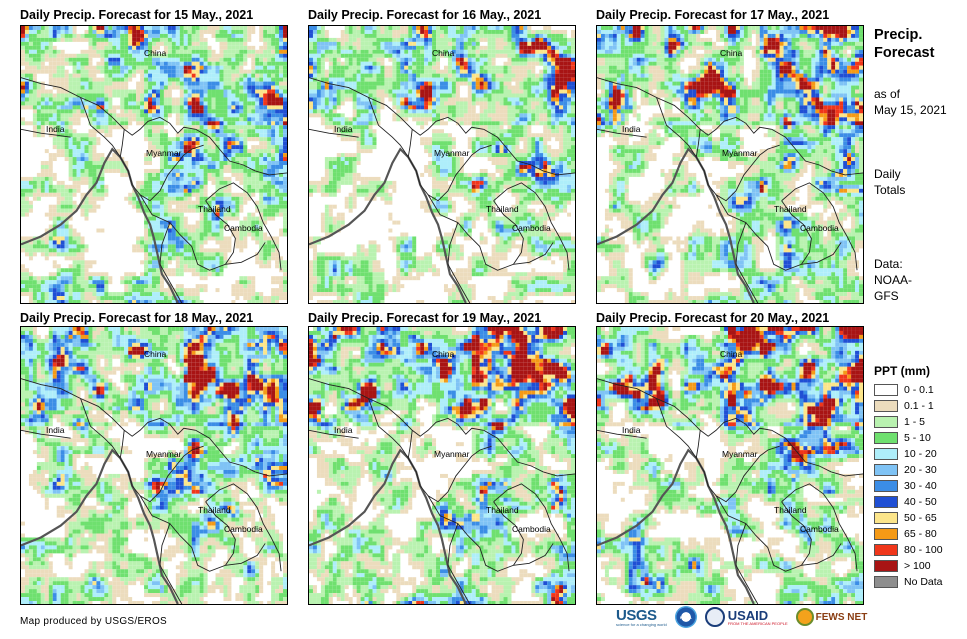  Describe the element at coordinates (424, 15) in the screenshot. I see `panel-title-2: Daily Precip. Forecast for 16 May., 2021` at that location.